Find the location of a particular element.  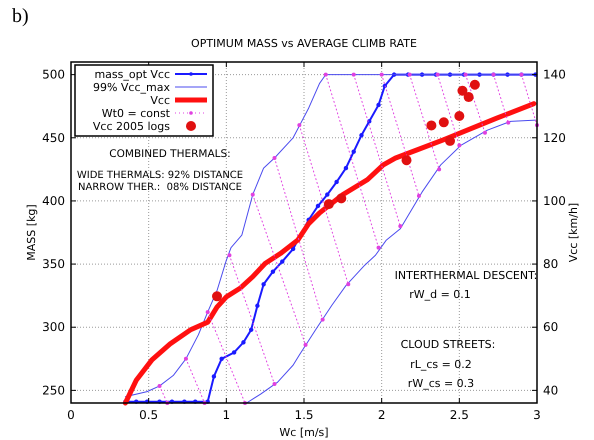

x-tick-label: 1 is located at coordinates (226, 415).